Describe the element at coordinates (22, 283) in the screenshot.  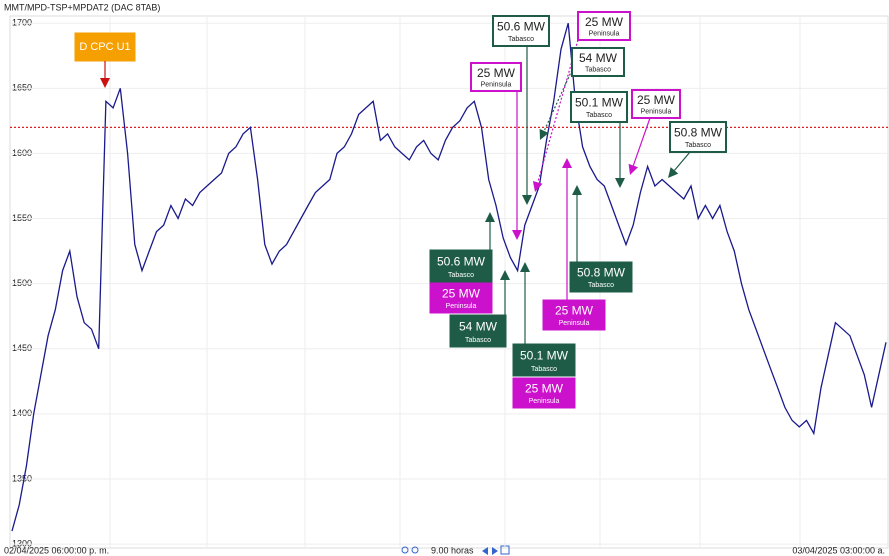
I see `y-tick-label: 1500` at that location.